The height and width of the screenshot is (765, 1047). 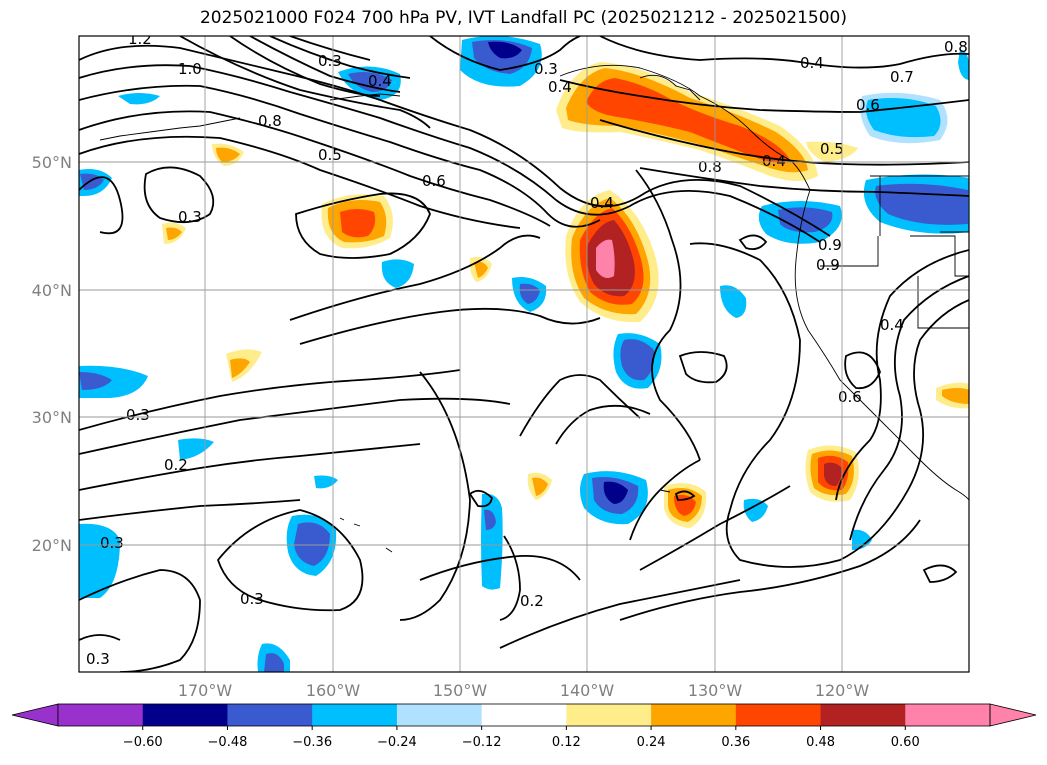 What do you see at coordinates (905, 742) in the screenshot?
I see `colorbar-tick-label: 0.60` at bounding box center [905, 742].